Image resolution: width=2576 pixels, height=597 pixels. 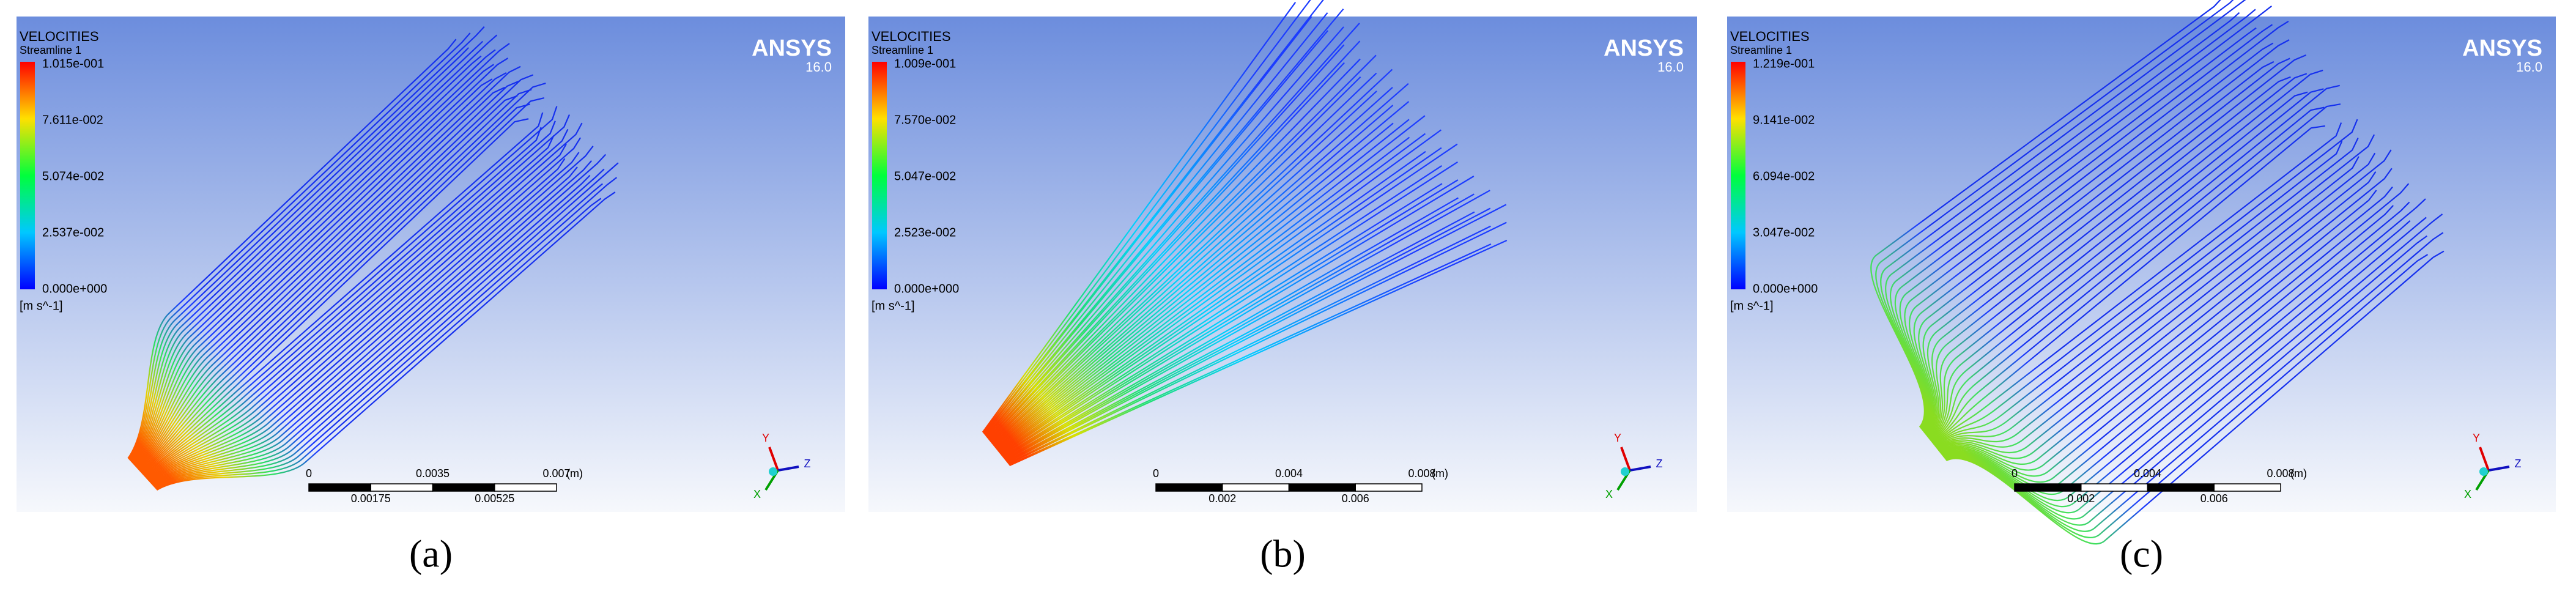 What do you see at coordinates (2529, 67) in the screenshot?
I see `version: 16.0` at bounding box center [2529, 67].